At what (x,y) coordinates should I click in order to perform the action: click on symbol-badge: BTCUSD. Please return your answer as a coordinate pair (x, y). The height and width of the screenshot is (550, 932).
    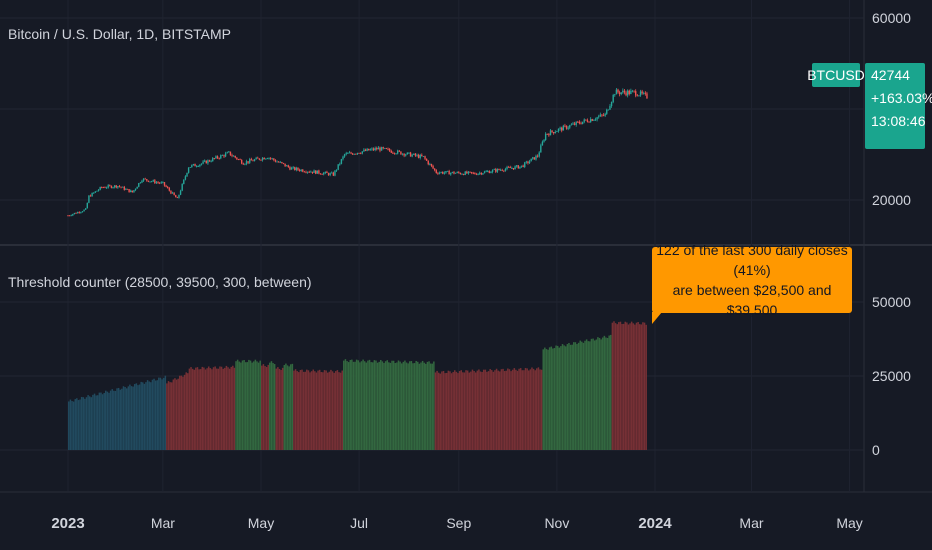
    Looking at the image, I should click on (836, 75).